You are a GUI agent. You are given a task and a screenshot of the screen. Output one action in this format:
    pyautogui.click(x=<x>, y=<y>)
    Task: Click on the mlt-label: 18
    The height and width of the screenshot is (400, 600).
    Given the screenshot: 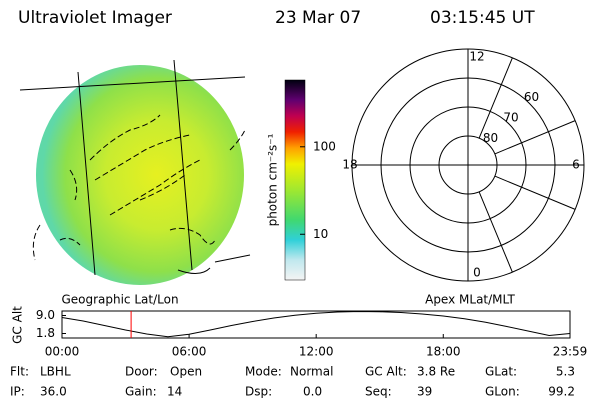 What is the action you would take?
    pyautogui.click(x=349, y=165)
    